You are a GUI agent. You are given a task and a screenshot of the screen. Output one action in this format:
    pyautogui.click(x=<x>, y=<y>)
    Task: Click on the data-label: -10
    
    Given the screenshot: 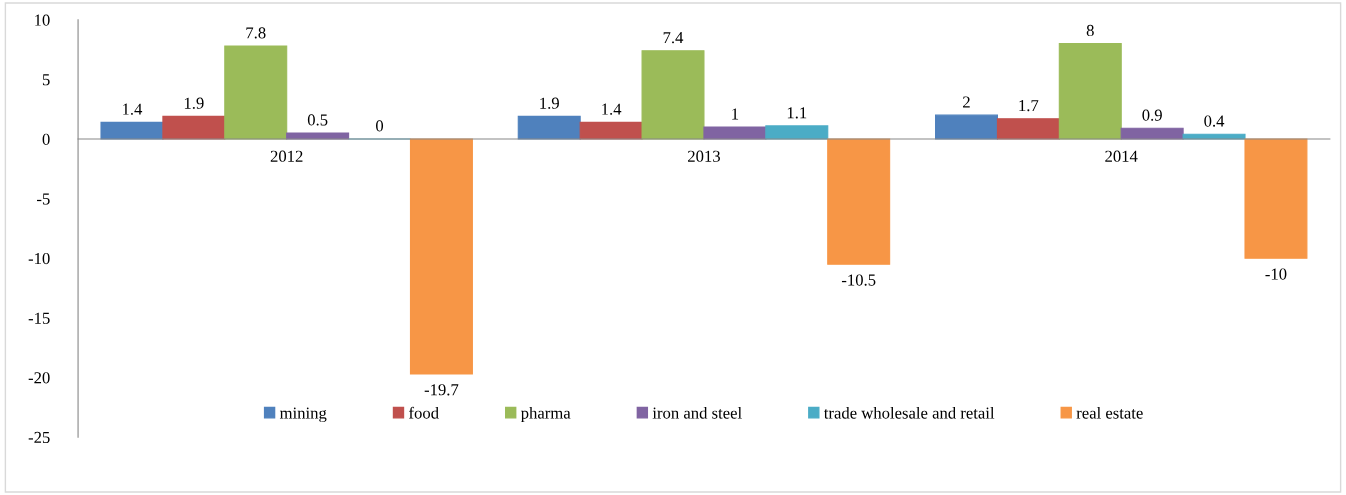 What is the action you would take?
    pyautogui.click(x=1276, y=274)
    